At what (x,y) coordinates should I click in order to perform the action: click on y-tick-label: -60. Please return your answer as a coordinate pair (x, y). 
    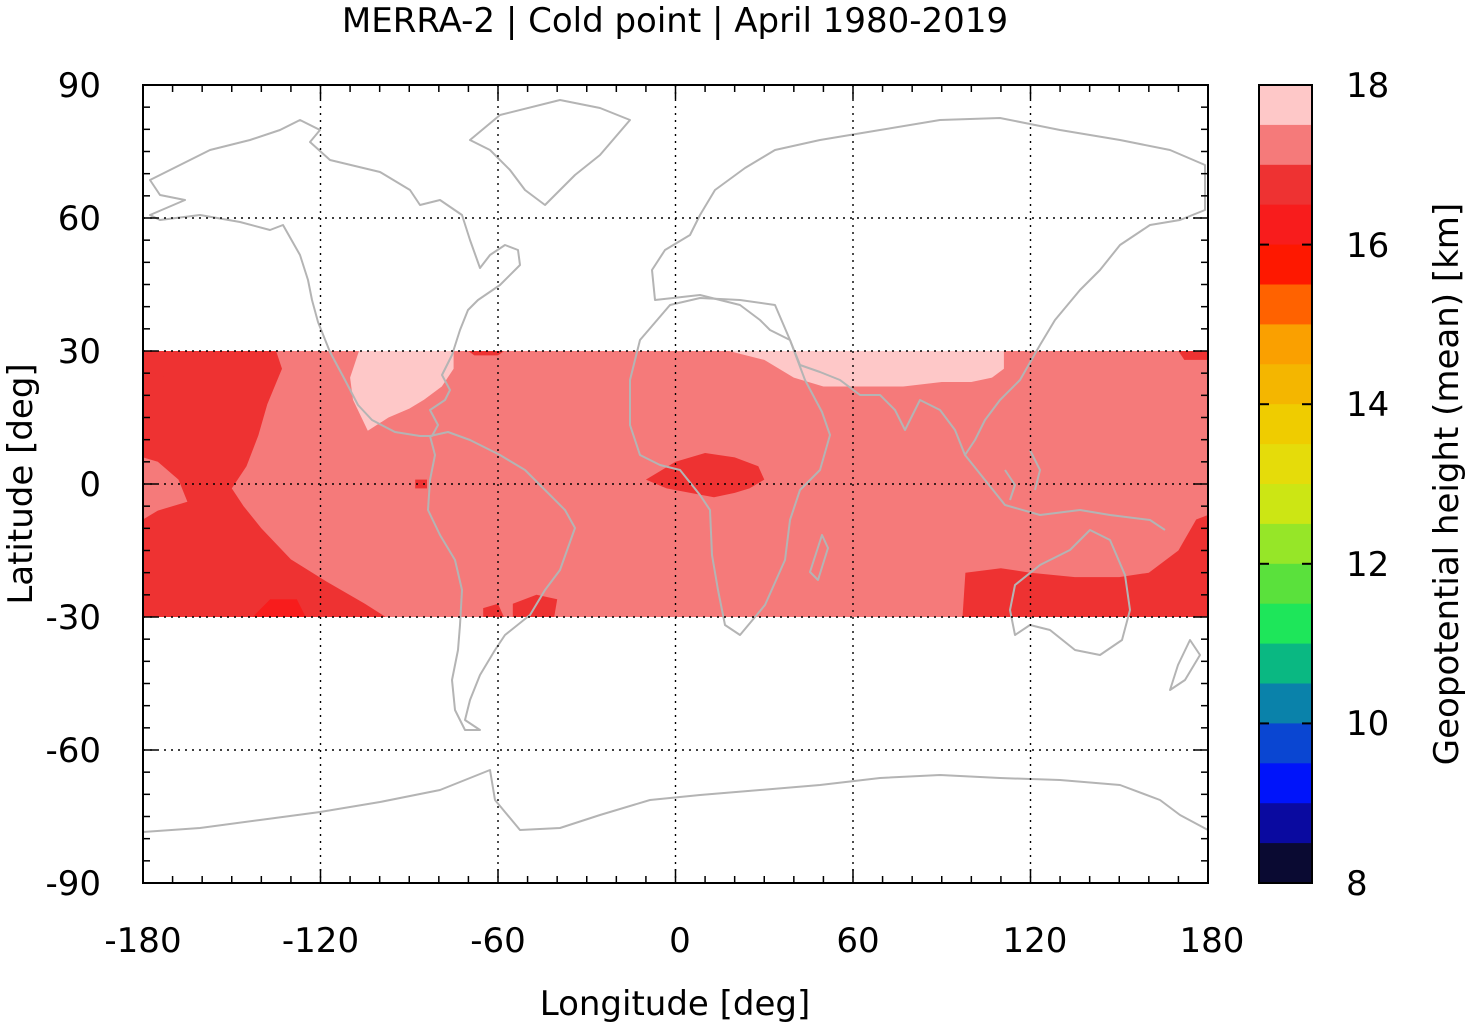
    Looking at the image, I should click on (73, 751).